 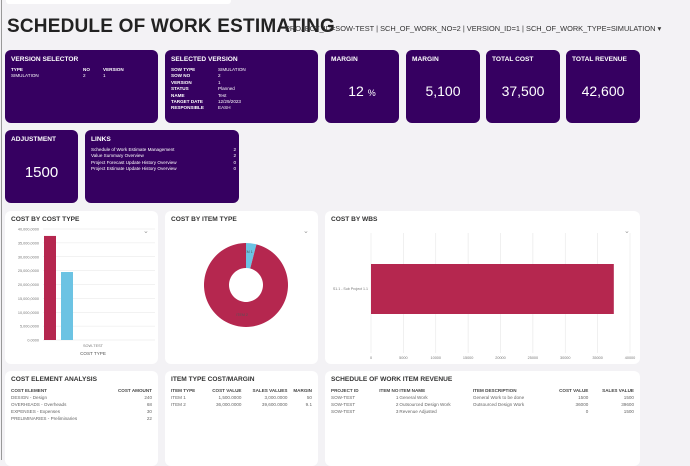 I want to click on table-header: ITEM TYPE COST VALUE SALES VALUES MARGIN, so click(x=241, y=390).